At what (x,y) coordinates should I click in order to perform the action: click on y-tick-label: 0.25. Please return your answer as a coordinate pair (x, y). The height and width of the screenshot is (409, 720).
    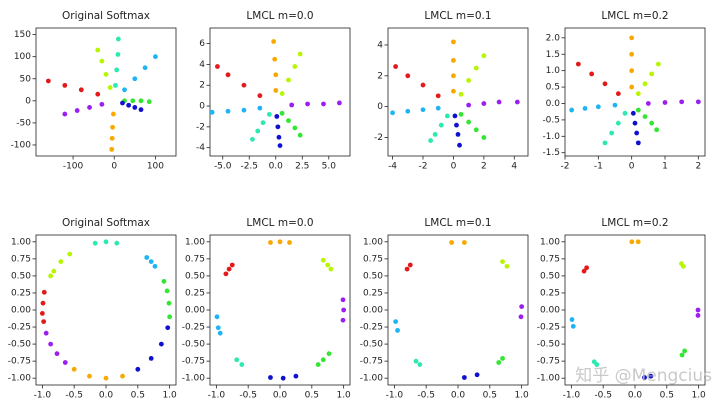
    Looking at the image, I should click on (195, 293).